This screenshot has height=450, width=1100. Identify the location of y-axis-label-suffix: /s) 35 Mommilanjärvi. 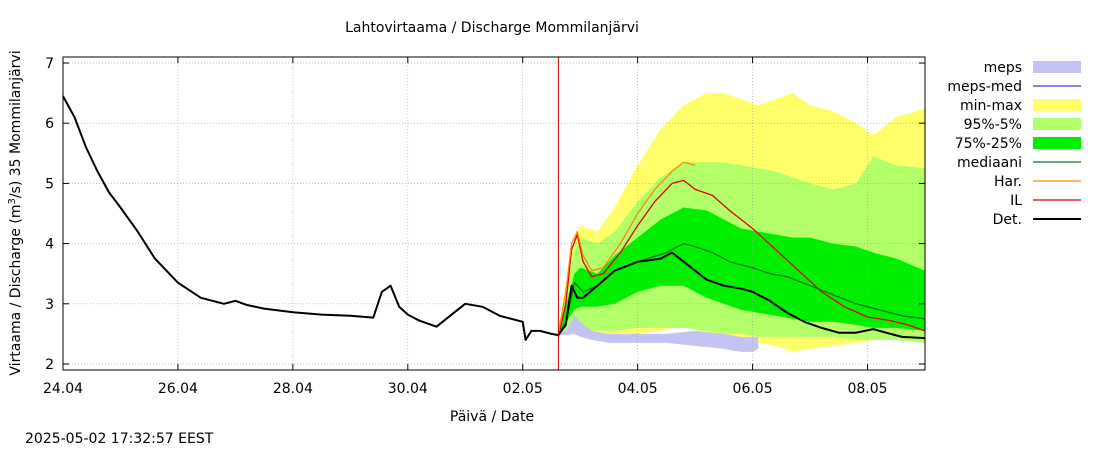
(16, 124).